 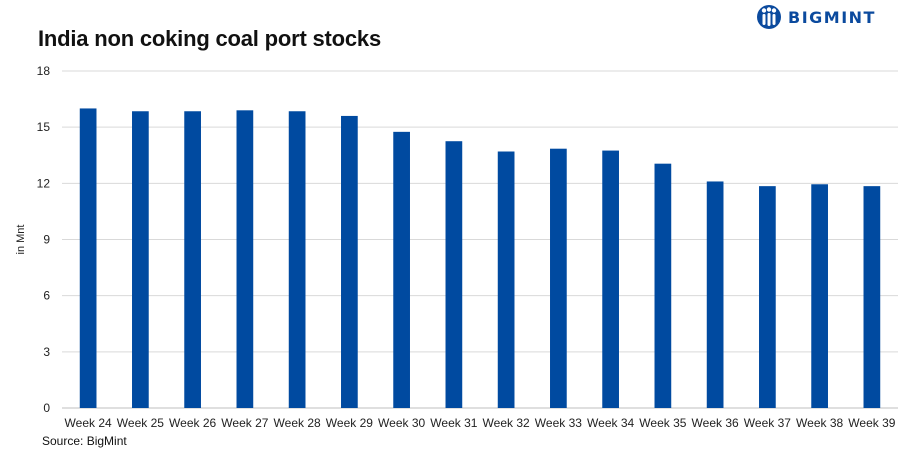 I want to click on x-tick-label: Week 34, so click(x=610, y=423).